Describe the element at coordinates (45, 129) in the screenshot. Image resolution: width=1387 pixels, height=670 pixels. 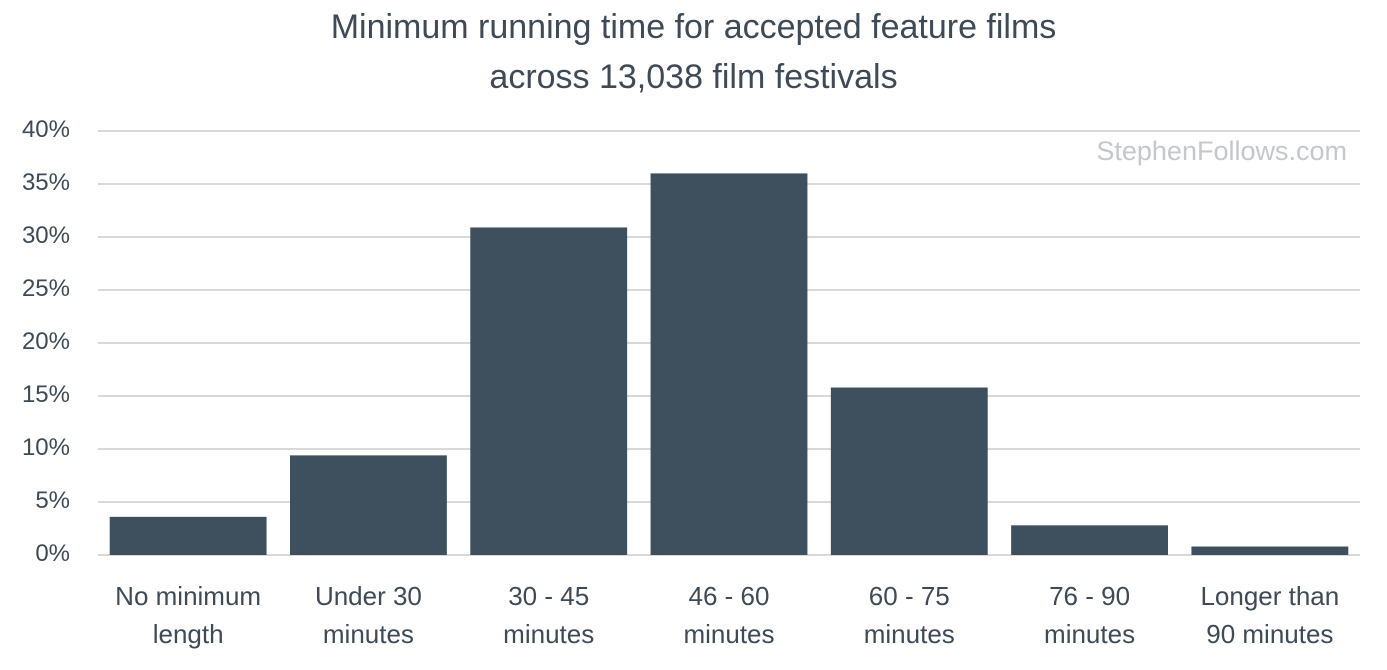
I see `y-tick-label: 40%` at that location.